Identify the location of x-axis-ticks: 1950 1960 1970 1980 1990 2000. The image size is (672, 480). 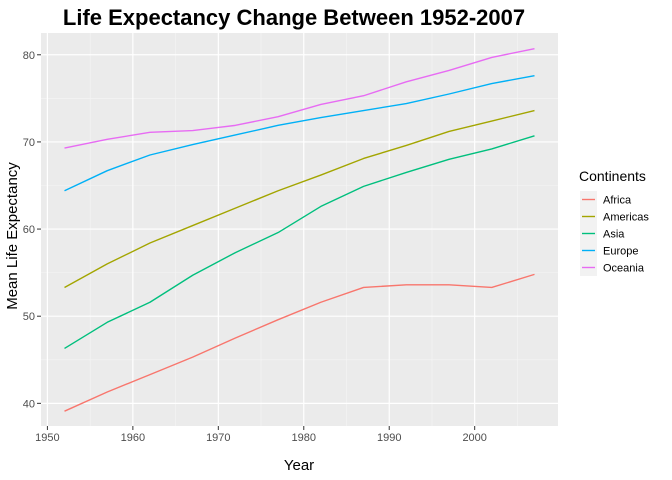
(261, 435).